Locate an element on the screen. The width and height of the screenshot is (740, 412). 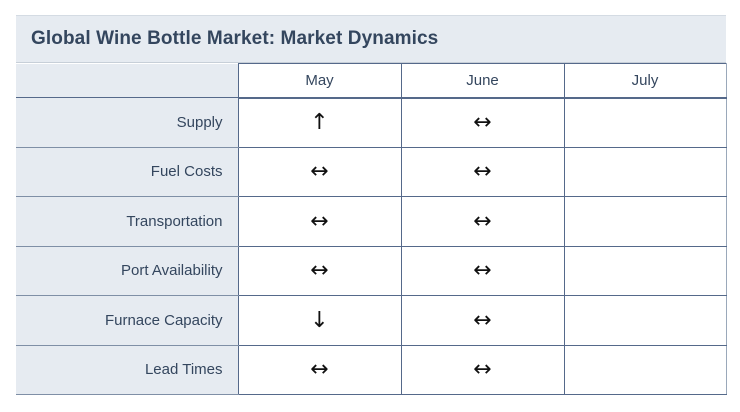
table-row: Transportation ↔ ↔ is located at coordinates (371, 221).